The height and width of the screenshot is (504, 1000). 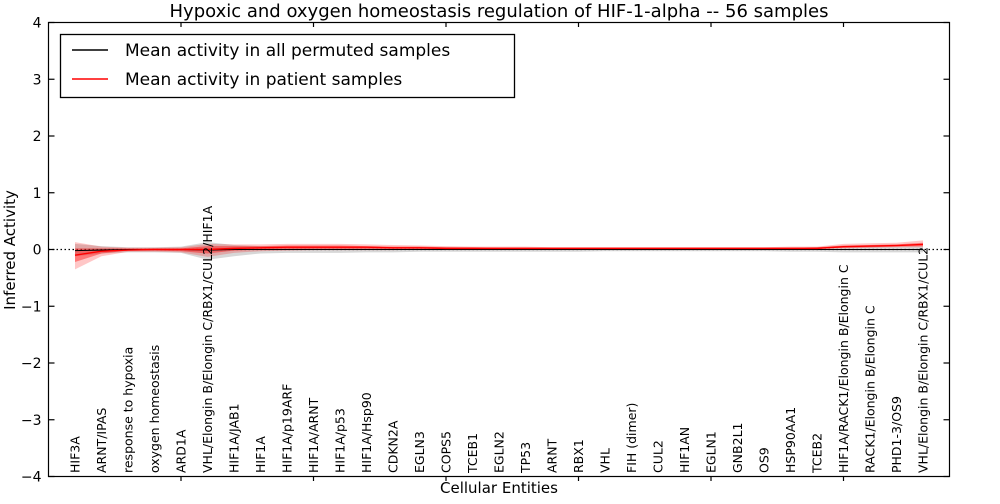 What do you see at coordinates (658, 456) in the screenshot?
I see `x-category-label: CUL2` at bounding box center [658, 456].